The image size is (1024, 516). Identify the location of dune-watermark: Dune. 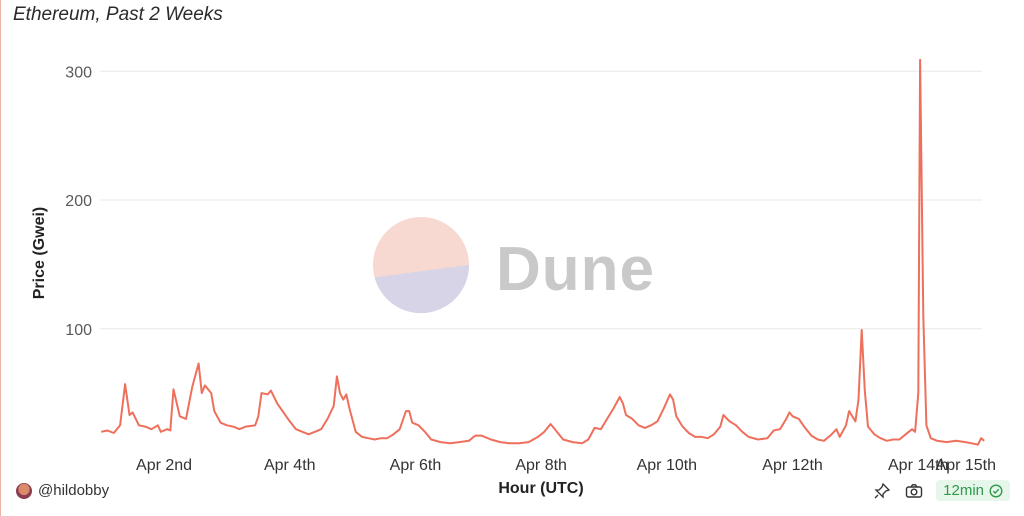
(514, 265).